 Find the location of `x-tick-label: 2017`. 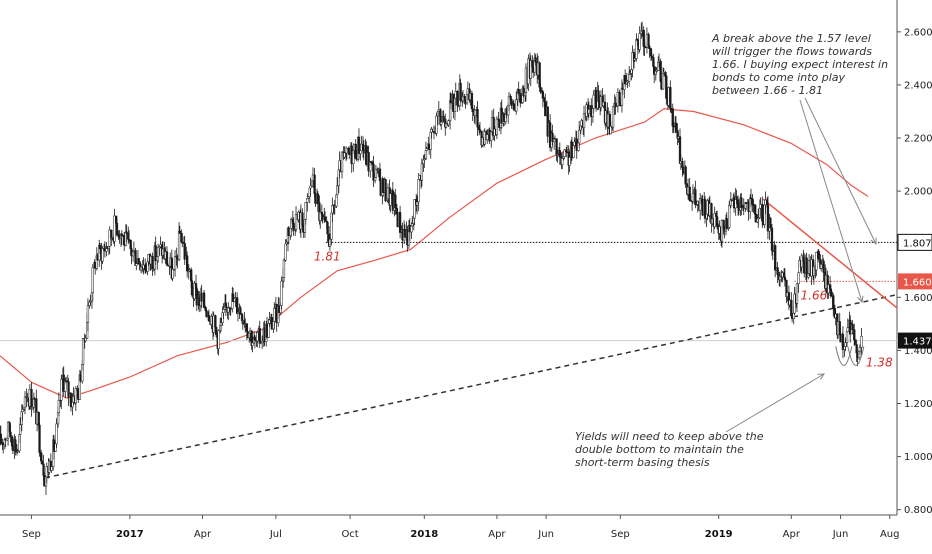

x-tick-label: 2017 is located at coordinates (130, 534).